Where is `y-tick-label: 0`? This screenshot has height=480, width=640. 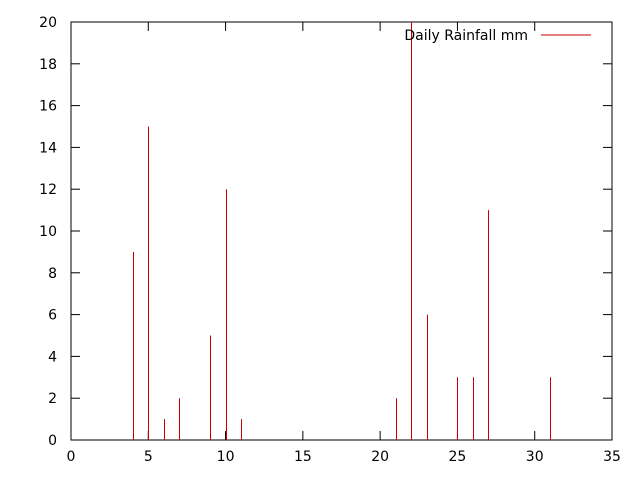 y-tick-label: 0 is located at coordinates (52, 441).